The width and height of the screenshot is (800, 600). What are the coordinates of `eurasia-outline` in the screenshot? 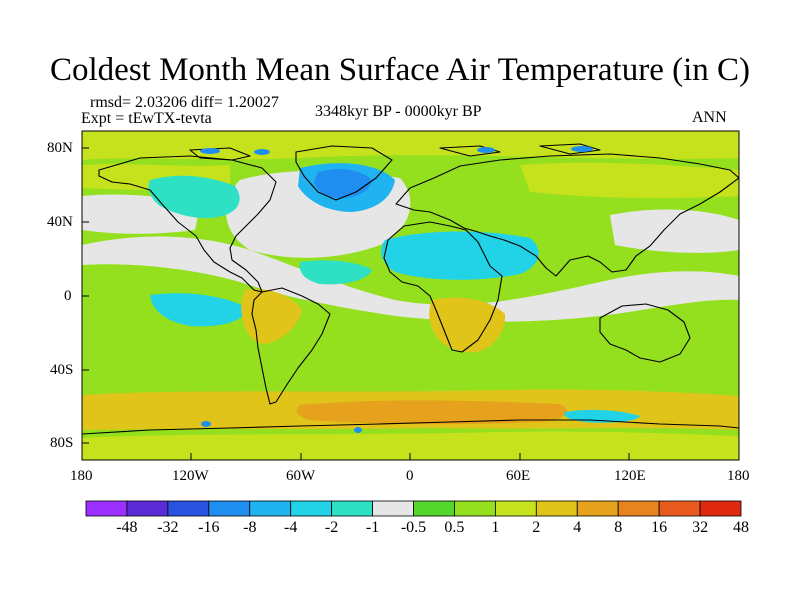 It's located at (567, 215).